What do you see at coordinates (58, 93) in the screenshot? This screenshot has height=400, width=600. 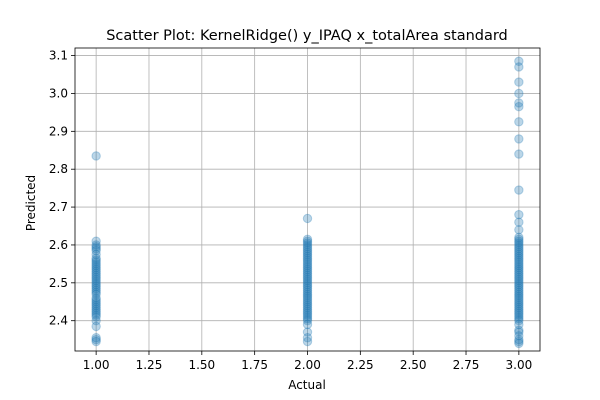 I see `y-tick-label: 3.0` at bounding box center [58, 93].